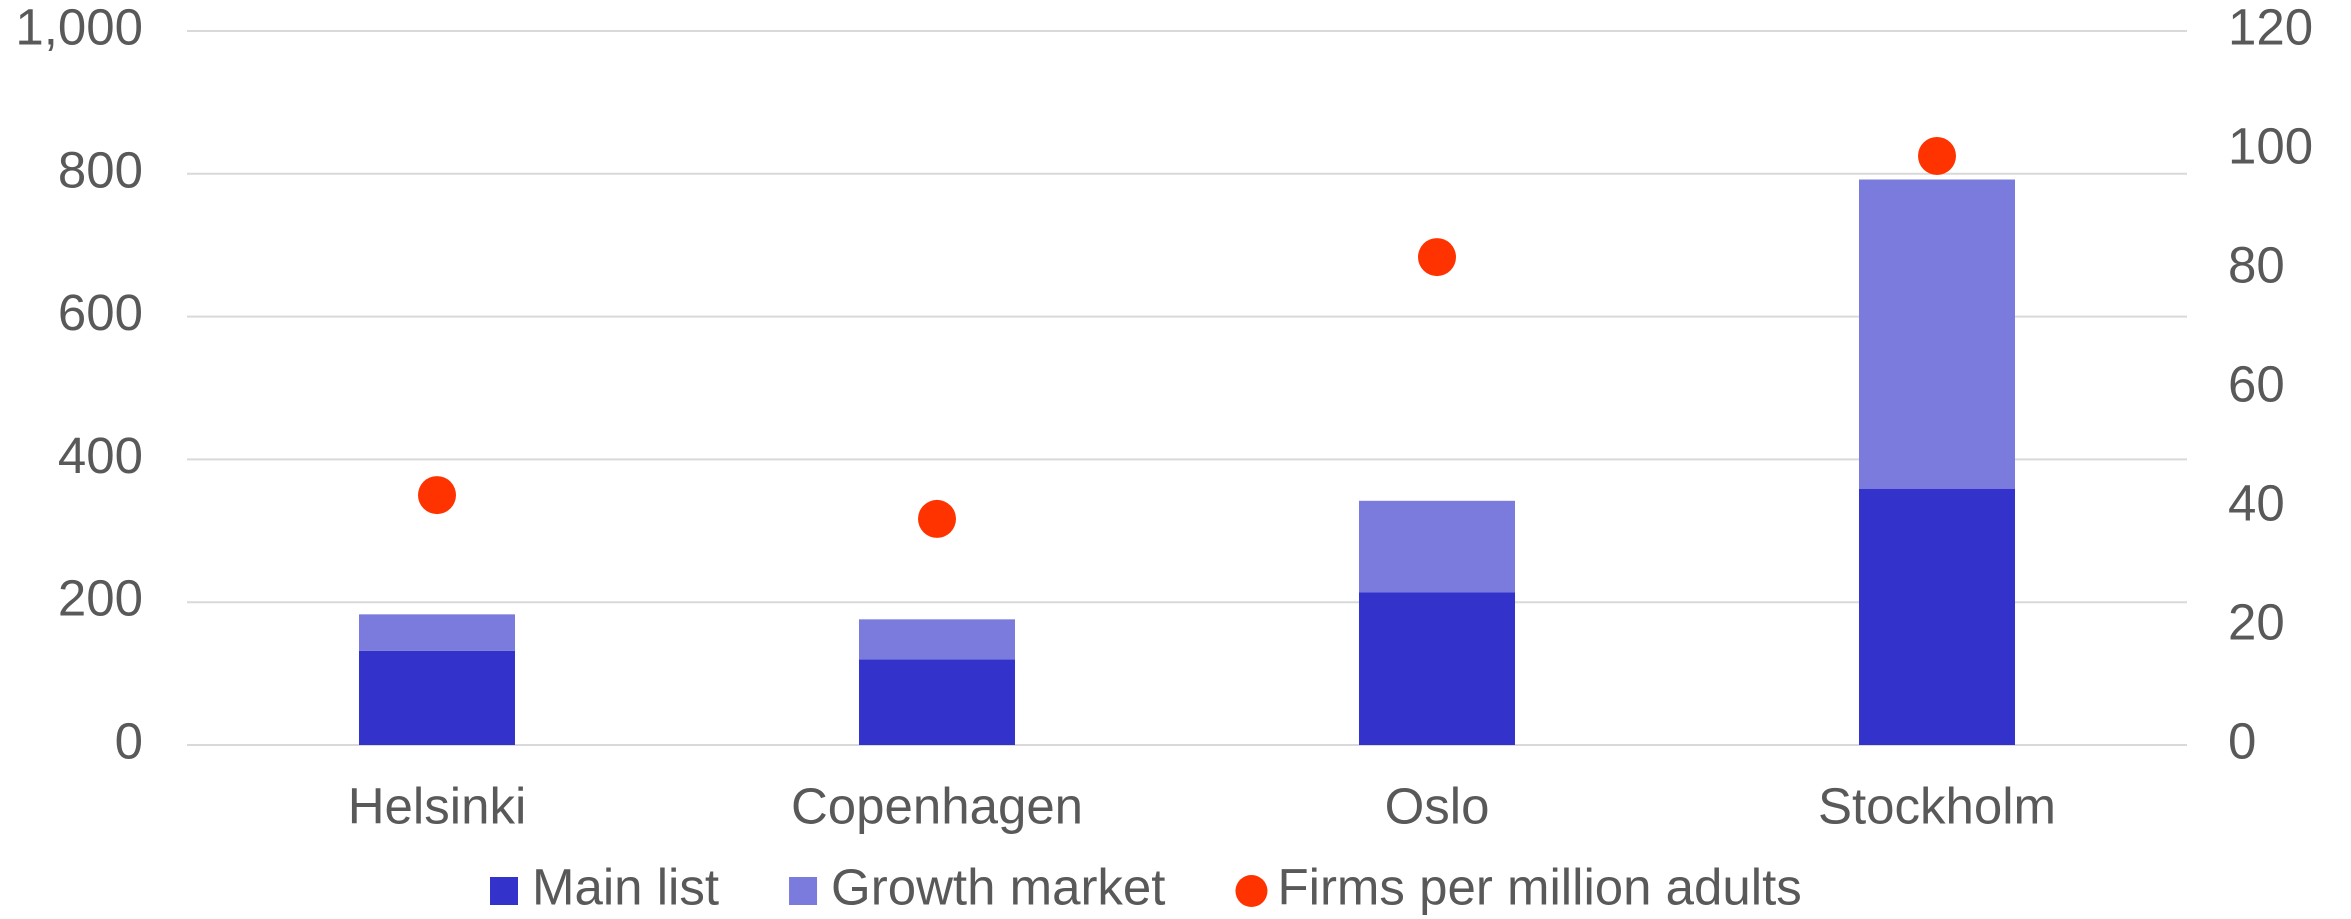 The image size is (2351, 919). What do you see at coordinates (2256, 502) in the screenshot?
I see `y2-tick-label: 40` at bounding box center [2256, 502].